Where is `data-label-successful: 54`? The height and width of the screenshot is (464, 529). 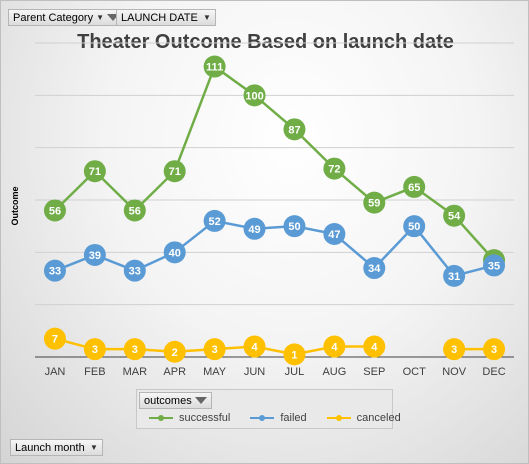
data-label-successful: 54 is located at coordinates (454, 217).